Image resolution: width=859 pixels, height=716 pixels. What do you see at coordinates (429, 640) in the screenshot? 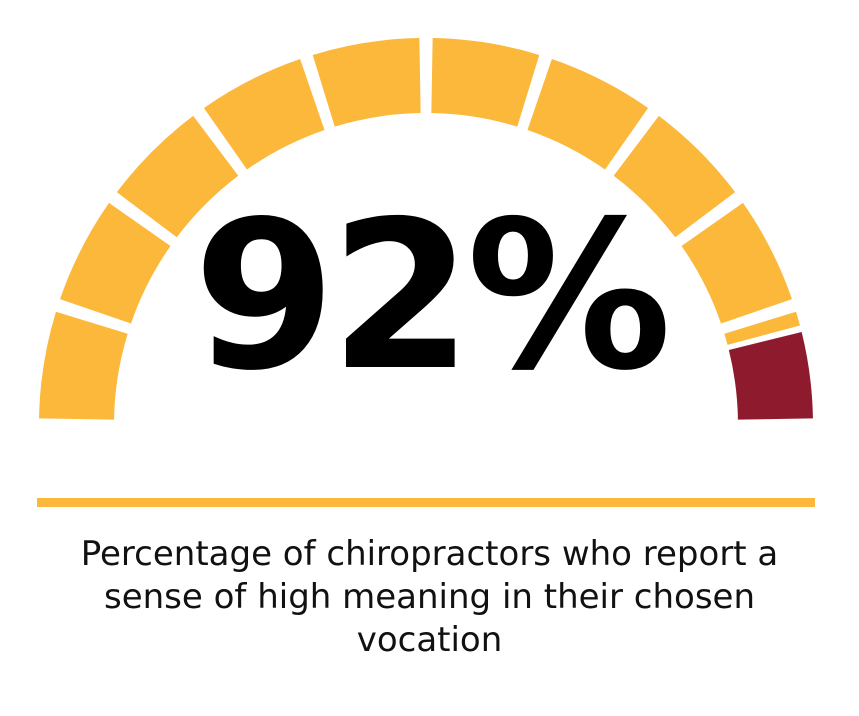
I see `caption-line-3: vocation` at bounding box center [429, 640].